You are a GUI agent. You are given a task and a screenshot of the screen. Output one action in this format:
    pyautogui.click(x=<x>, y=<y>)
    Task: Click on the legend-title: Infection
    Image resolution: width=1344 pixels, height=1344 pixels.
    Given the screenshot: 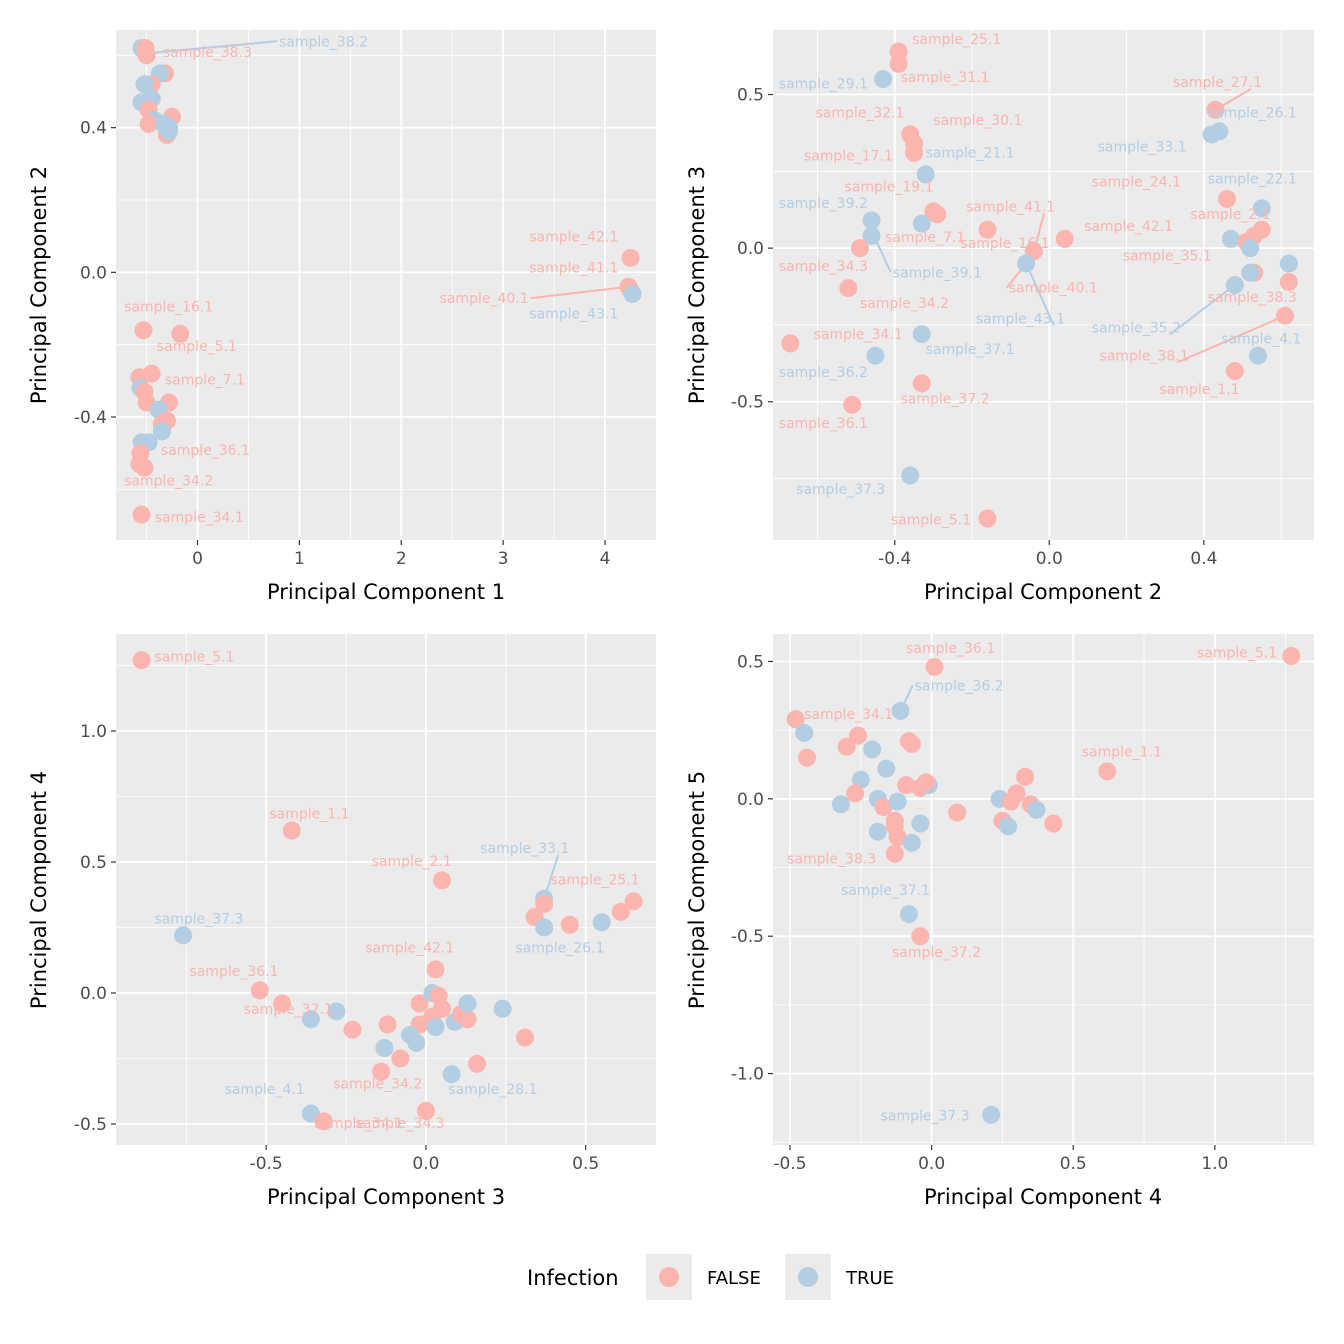 What is the action you would take?
    pyautogui.click(x=573, y=1278)
    